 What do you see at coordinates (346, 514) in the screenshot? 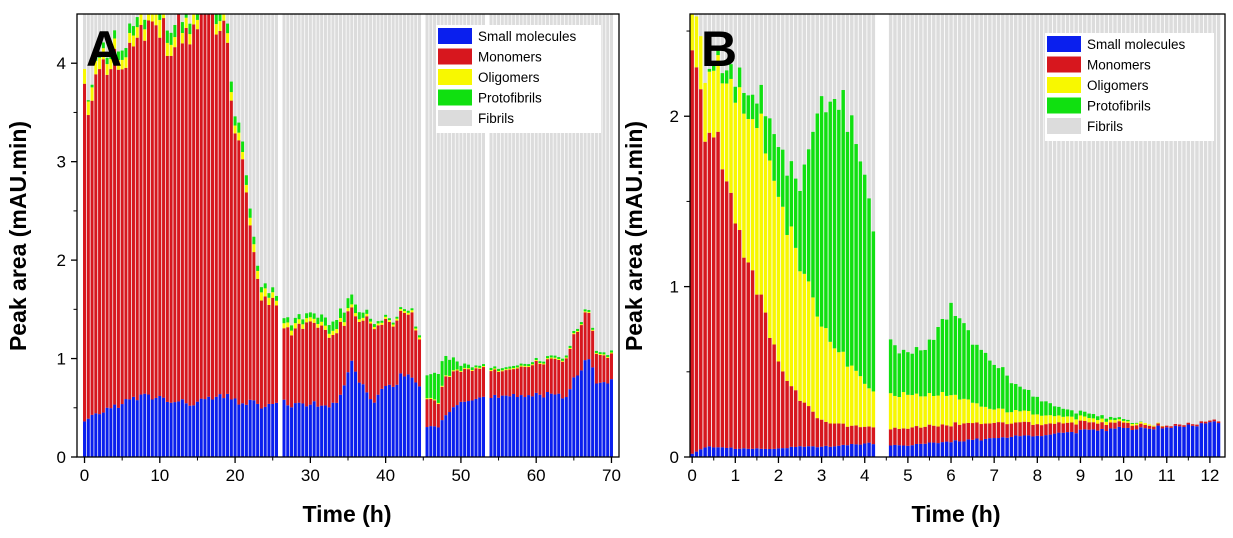
I see `panel-a-x-axis-label: Time (h)` at bounding box center [346, 514].